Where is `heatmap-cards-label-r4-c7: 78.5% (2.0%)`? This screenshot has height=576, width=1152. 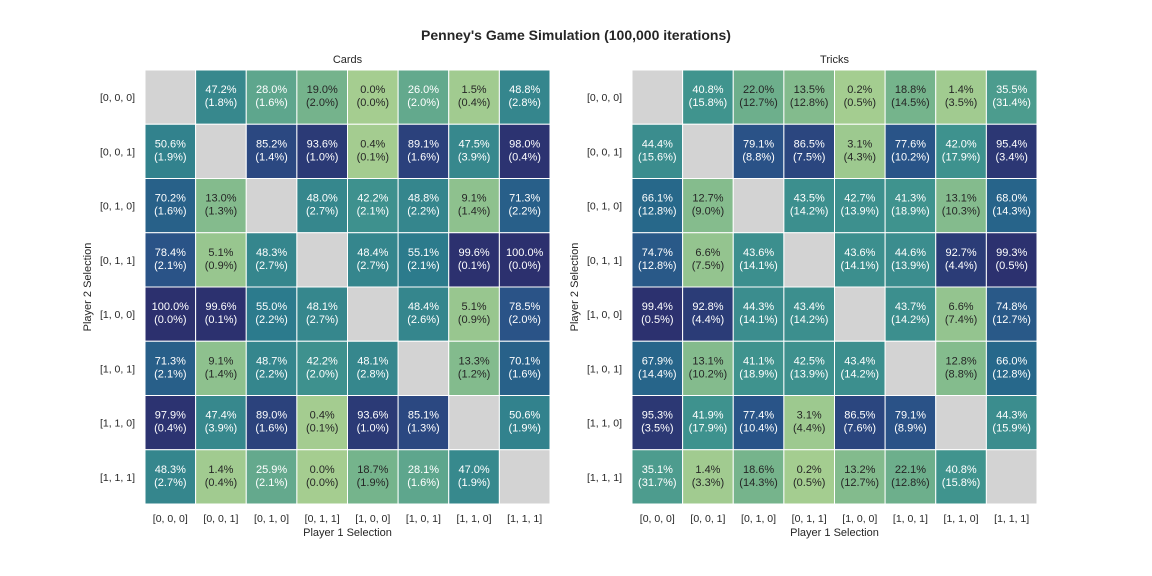 heatmap-cards-label-r4-c7: 78.5% (2.0%) is located at coordinates (524, 313).